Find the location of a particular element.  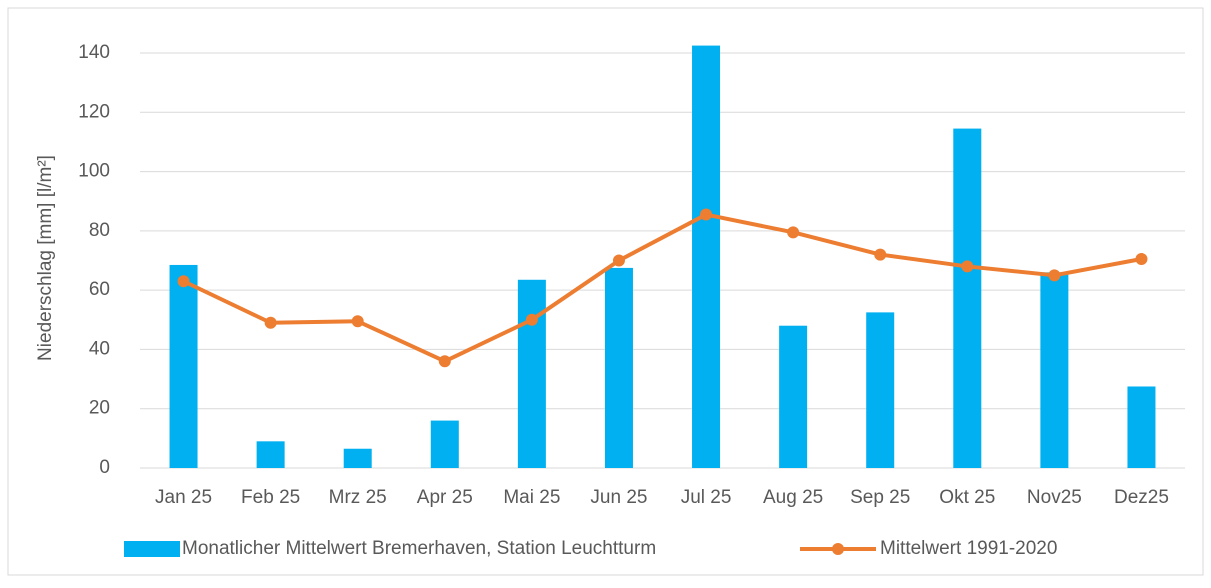

x-tick-label: Jul 25 is located at coordinates (706, 497).